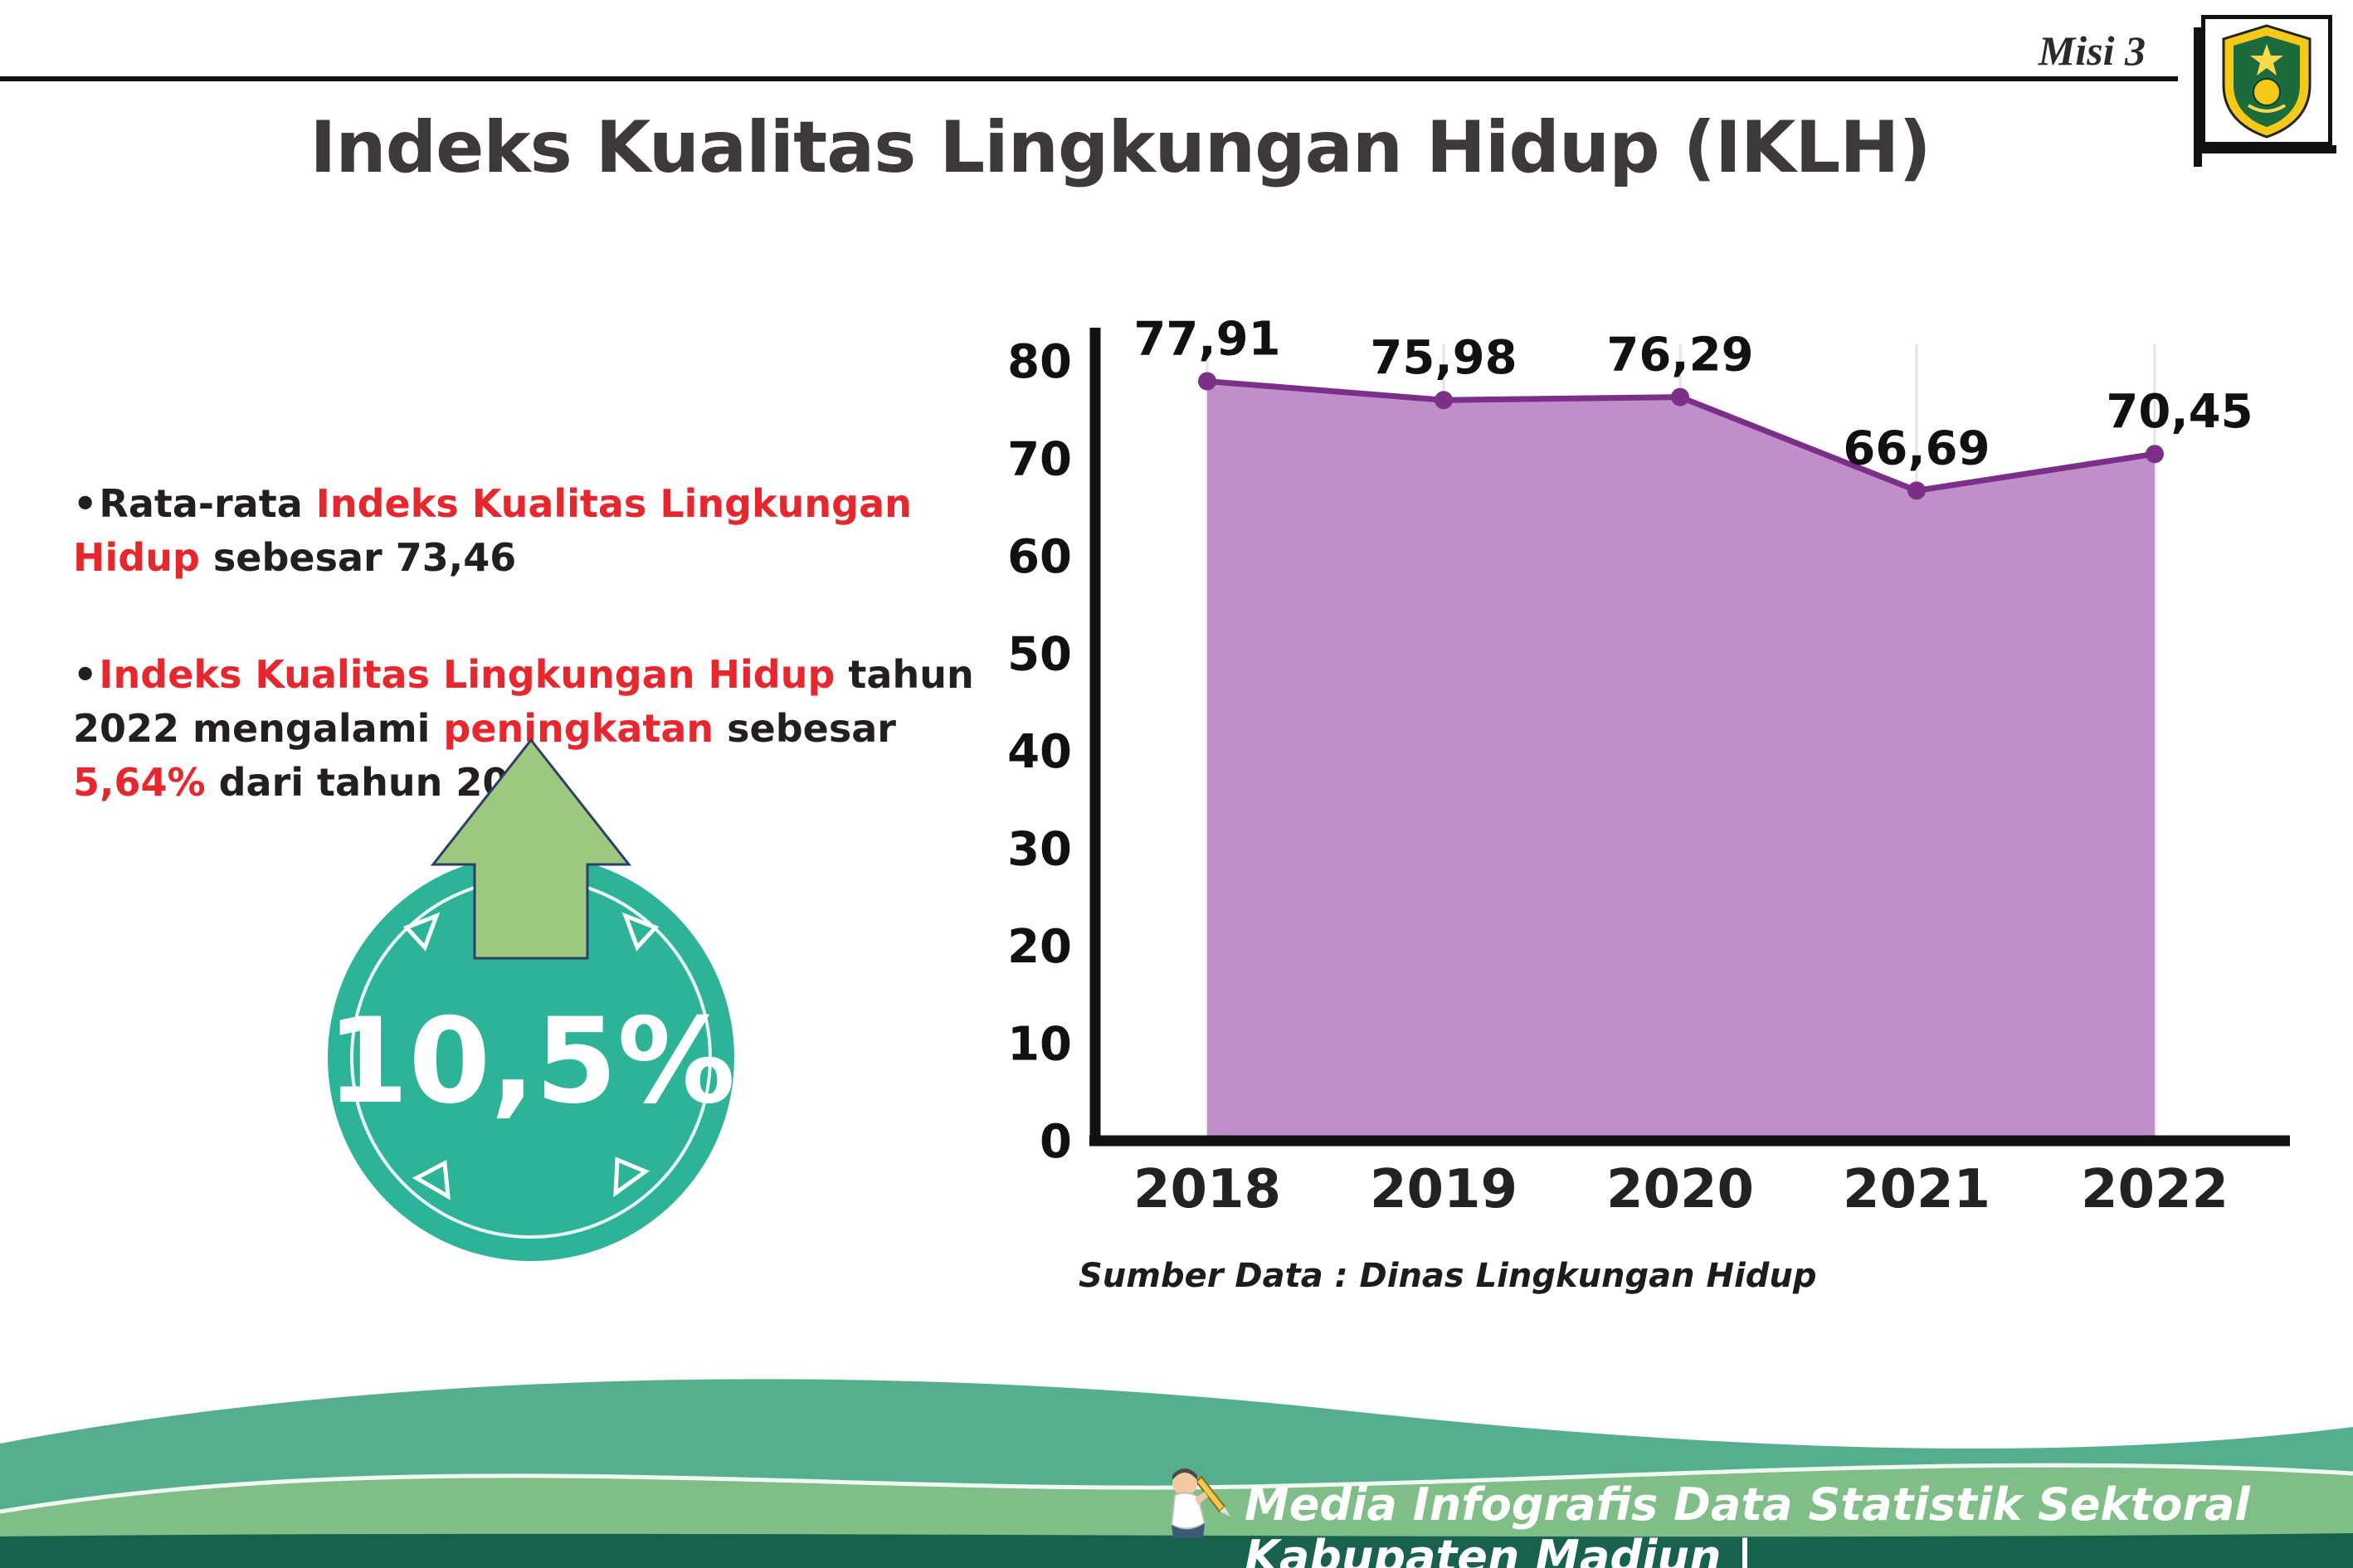  Describe the element at coordinates (207, 503) in the screenshot. I see `bullet1-text: Rata-rata` at that location.